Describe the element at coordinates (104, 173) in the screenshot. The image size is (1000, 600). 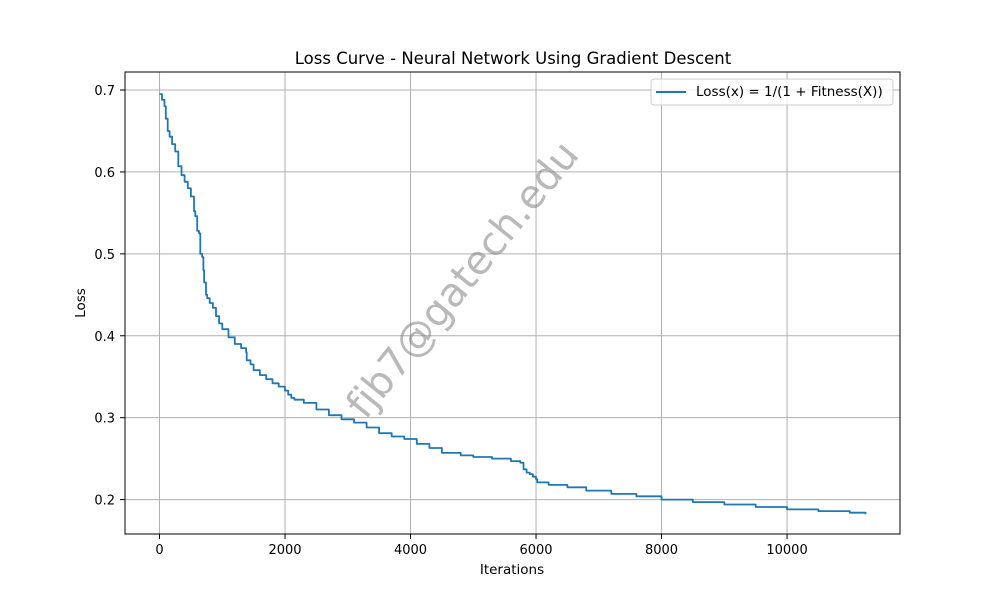
I see `y-tick-label: 0.6` at that location.